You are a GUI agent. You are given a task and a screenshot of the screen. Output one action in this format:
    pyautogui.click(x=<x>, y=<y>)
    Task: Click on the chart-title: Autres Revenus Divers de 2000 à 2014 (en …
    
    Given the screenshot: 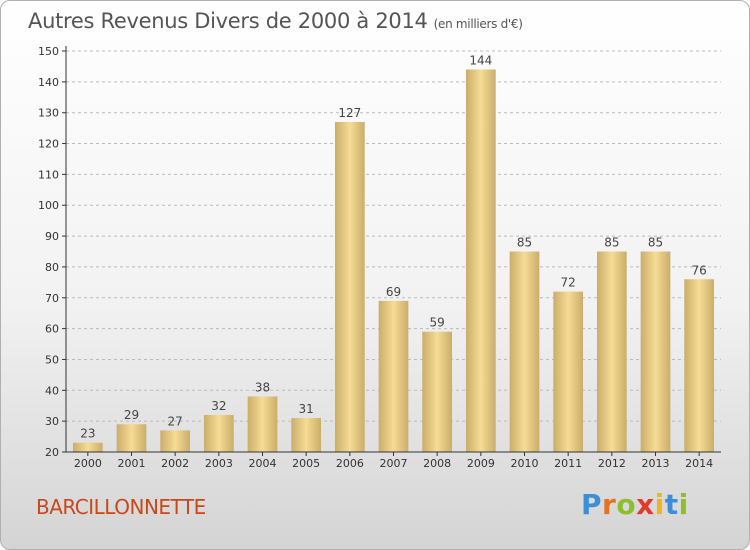 What is the action you would take?
    pyautogui.click(x=275, y=21)
    